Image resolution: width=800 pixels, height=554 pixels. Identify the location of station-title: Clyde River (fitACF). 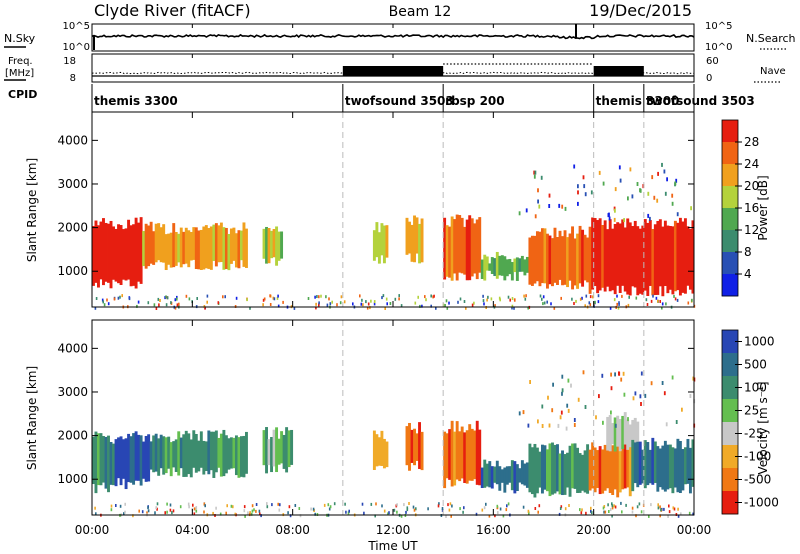
(172, 10).